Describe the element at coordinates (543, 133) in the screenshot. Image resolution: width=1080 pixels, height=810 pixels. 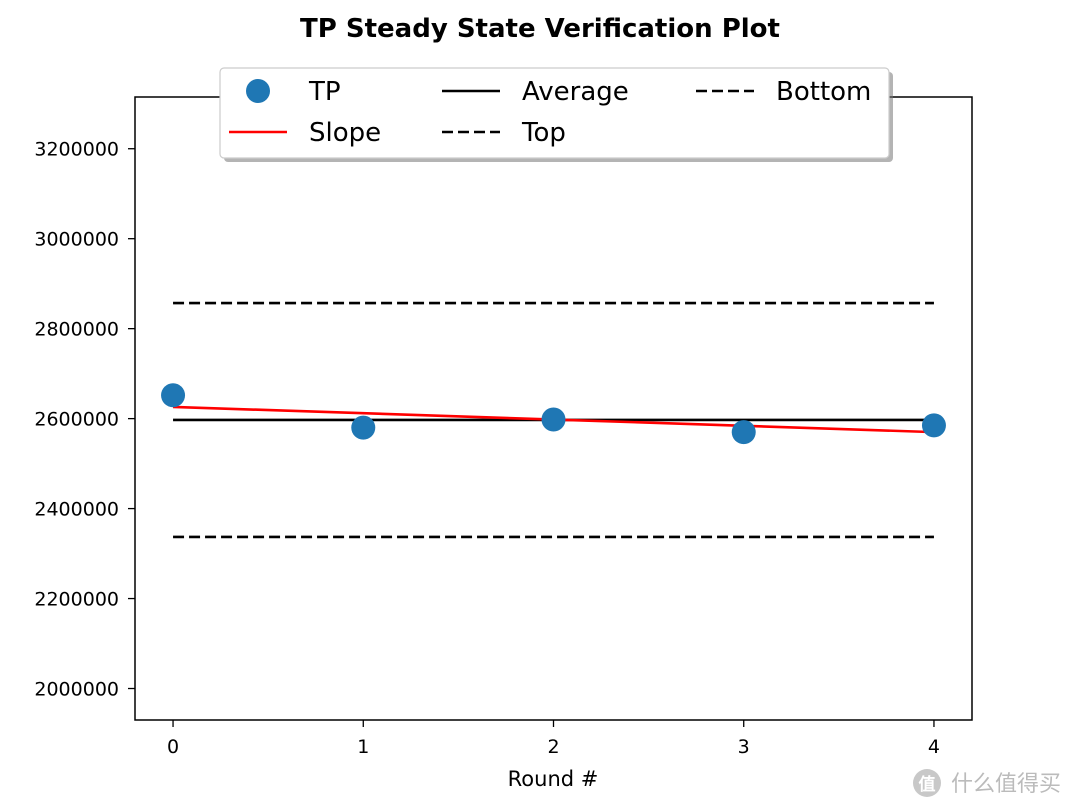
I see `legend-top-label: Top` at that location.